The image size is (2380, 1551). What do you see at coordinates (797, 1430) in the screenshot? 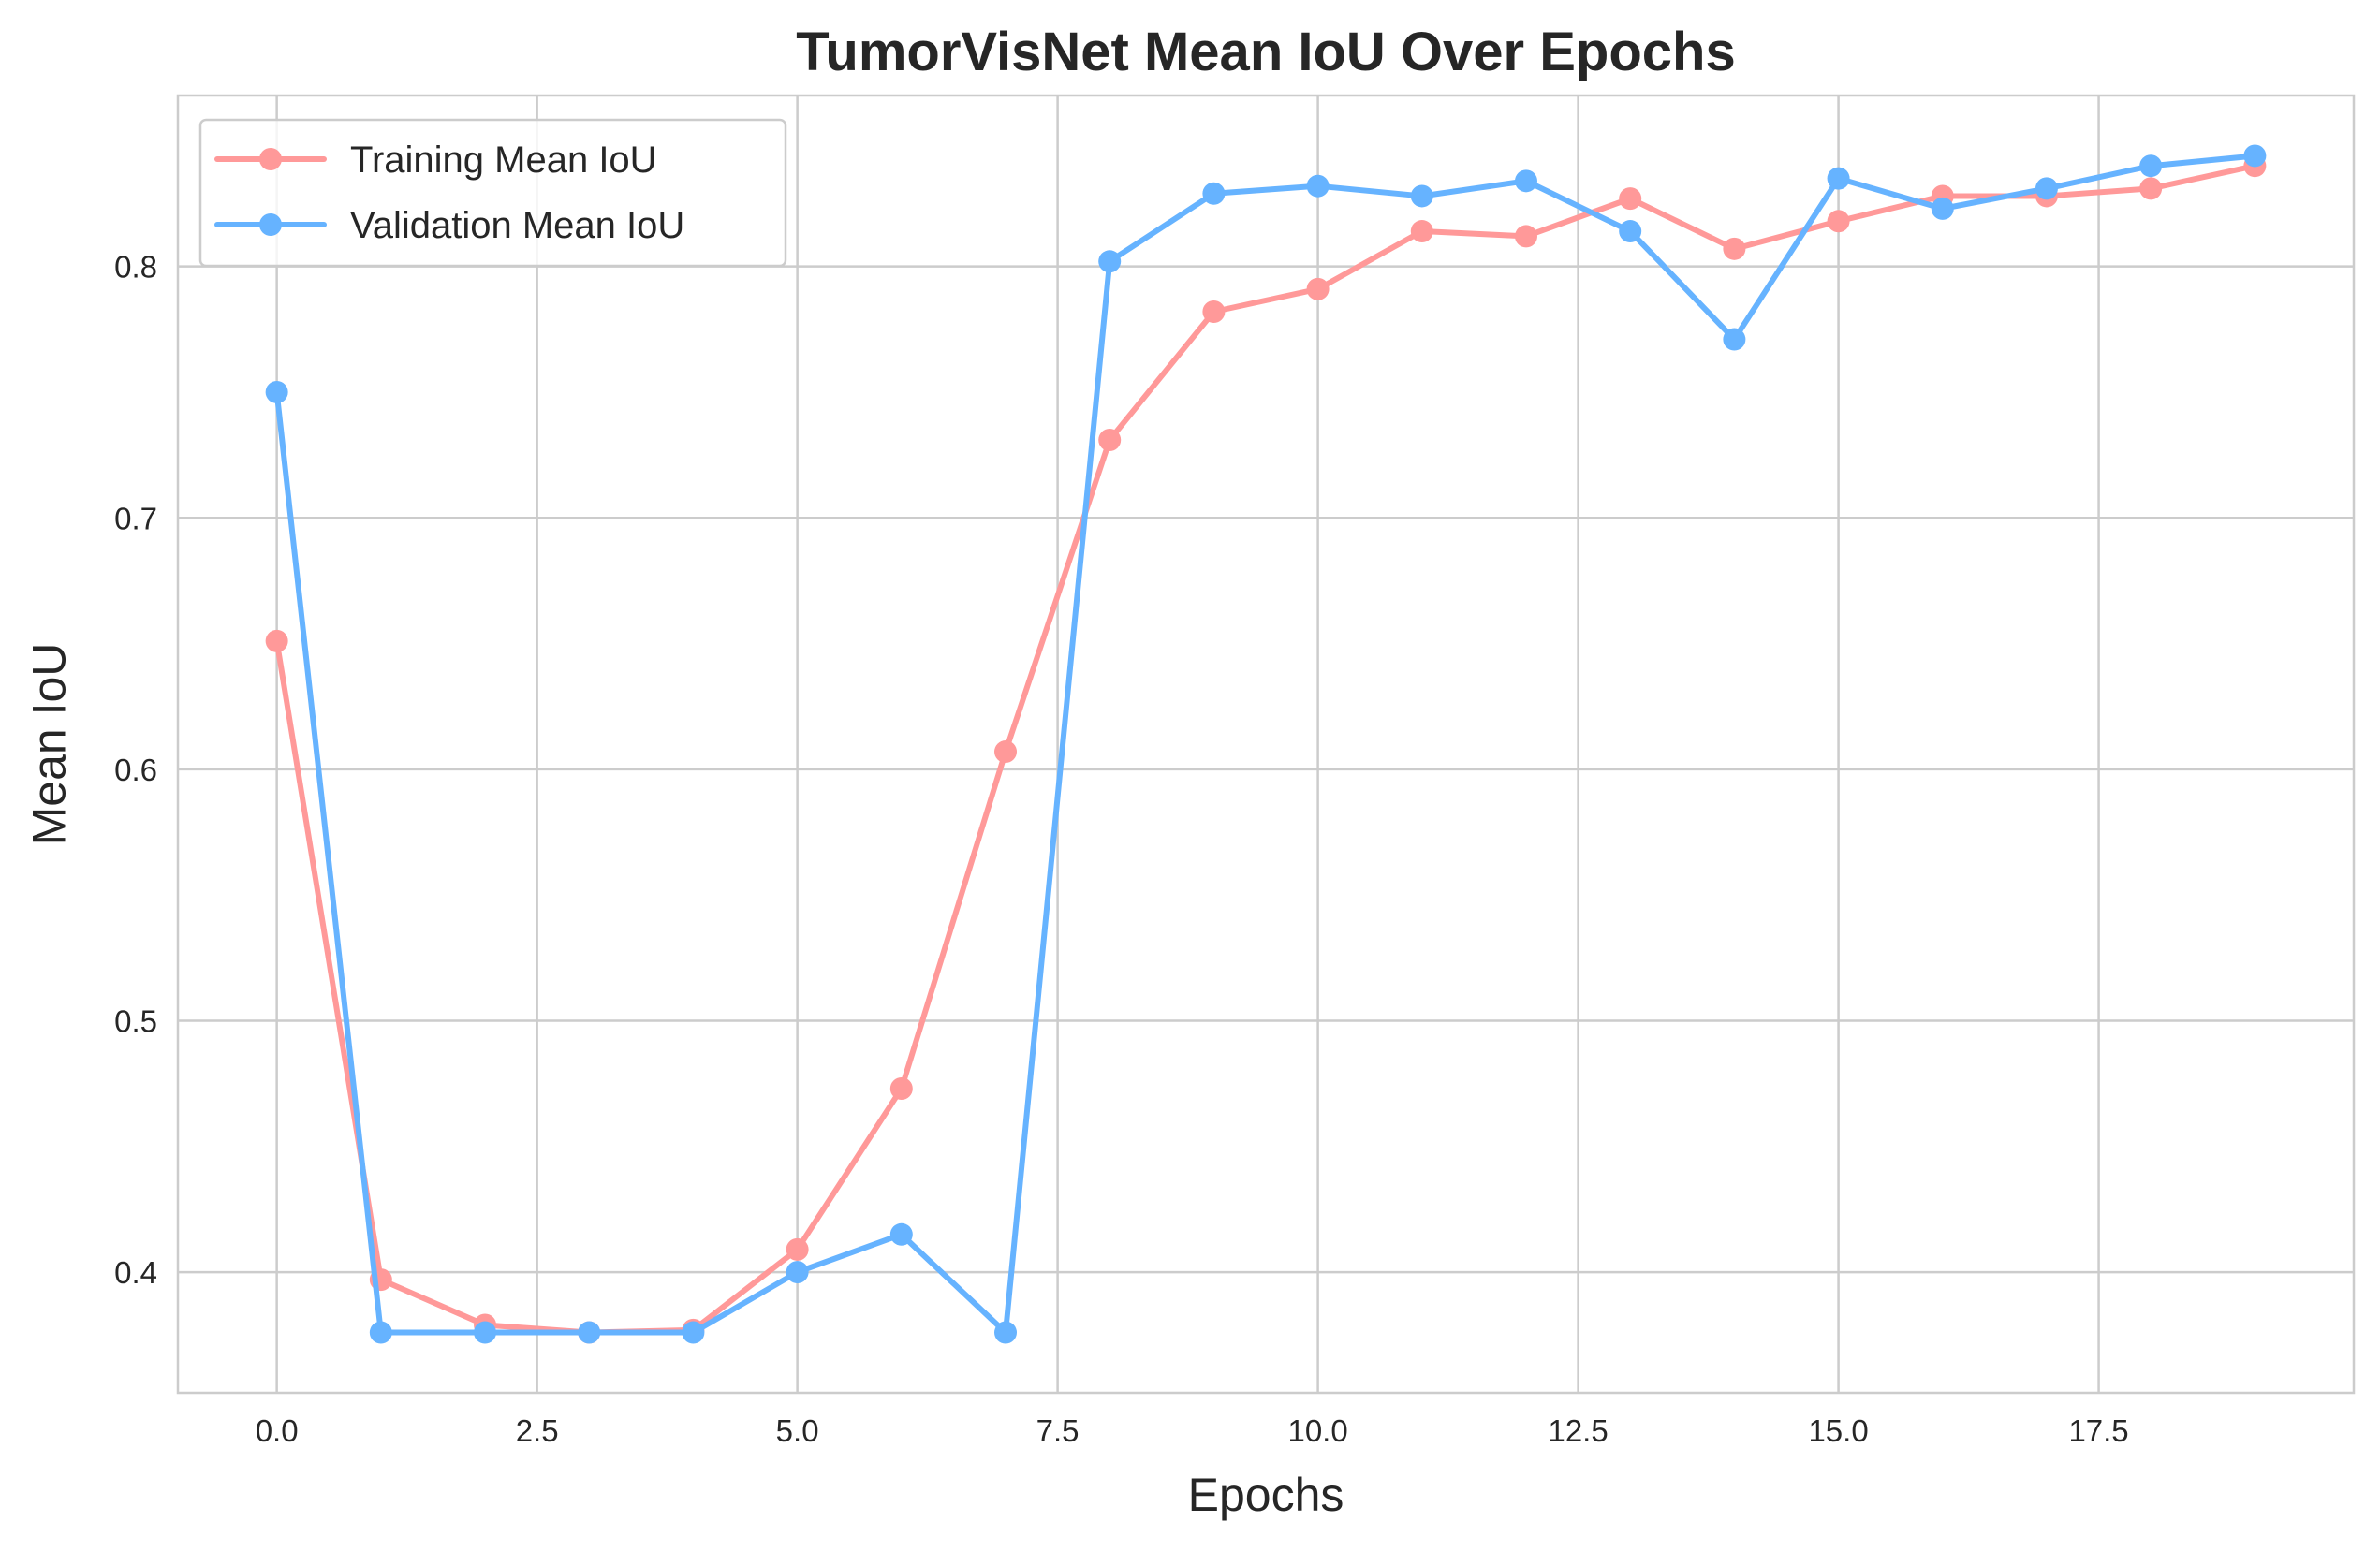
I see `x-tick-label: 5.0` at bounding box center [797, 1430].